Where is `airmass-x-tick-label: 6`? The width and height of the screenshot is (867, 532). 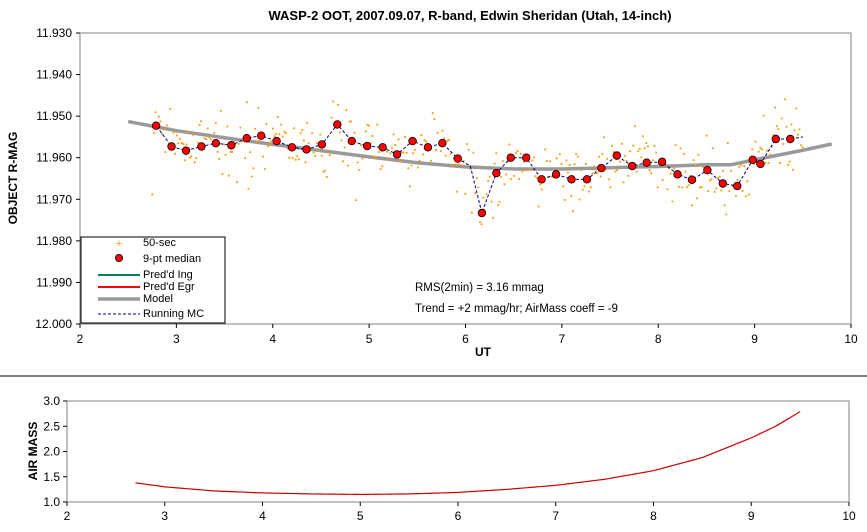 airmass-x-tick-label: 6 is located at coordinates (458, 516).